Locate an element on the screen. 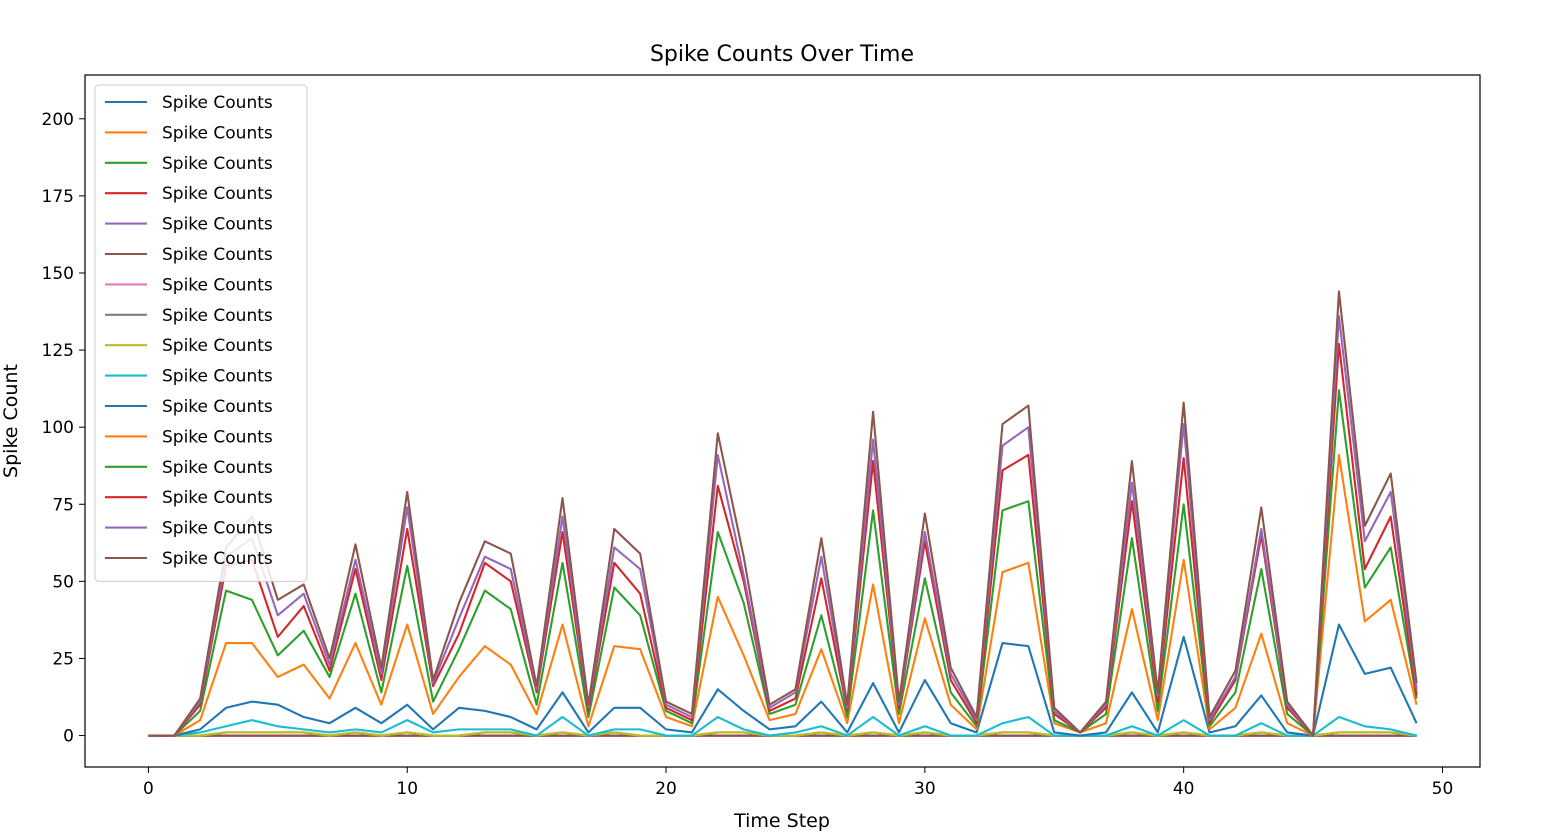 The image size is (1543, 840). x-tick-label: 10 is located at coordinates (407, 789).